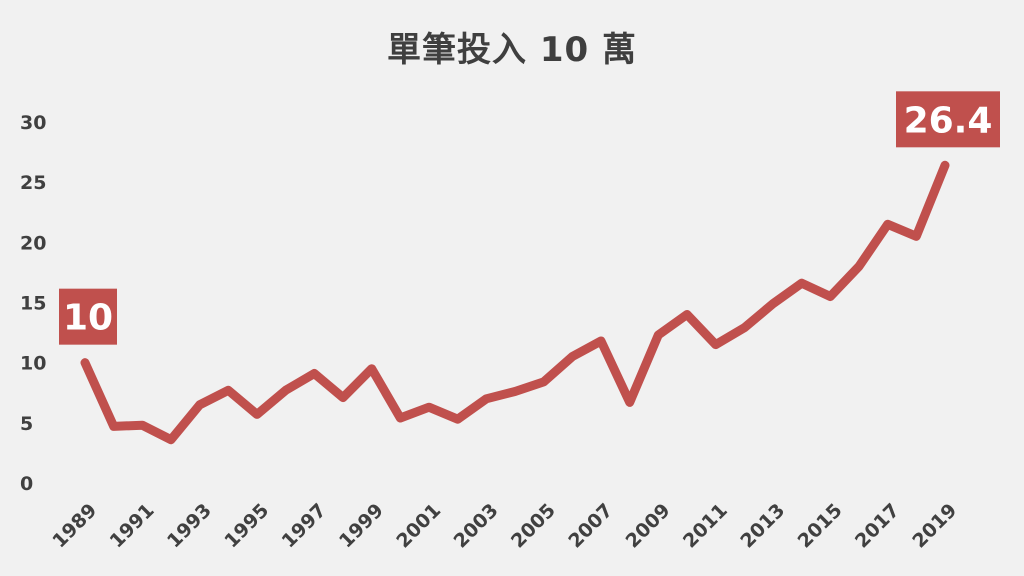  I want to click on x-tick-label: 2011, so click(705, 525).